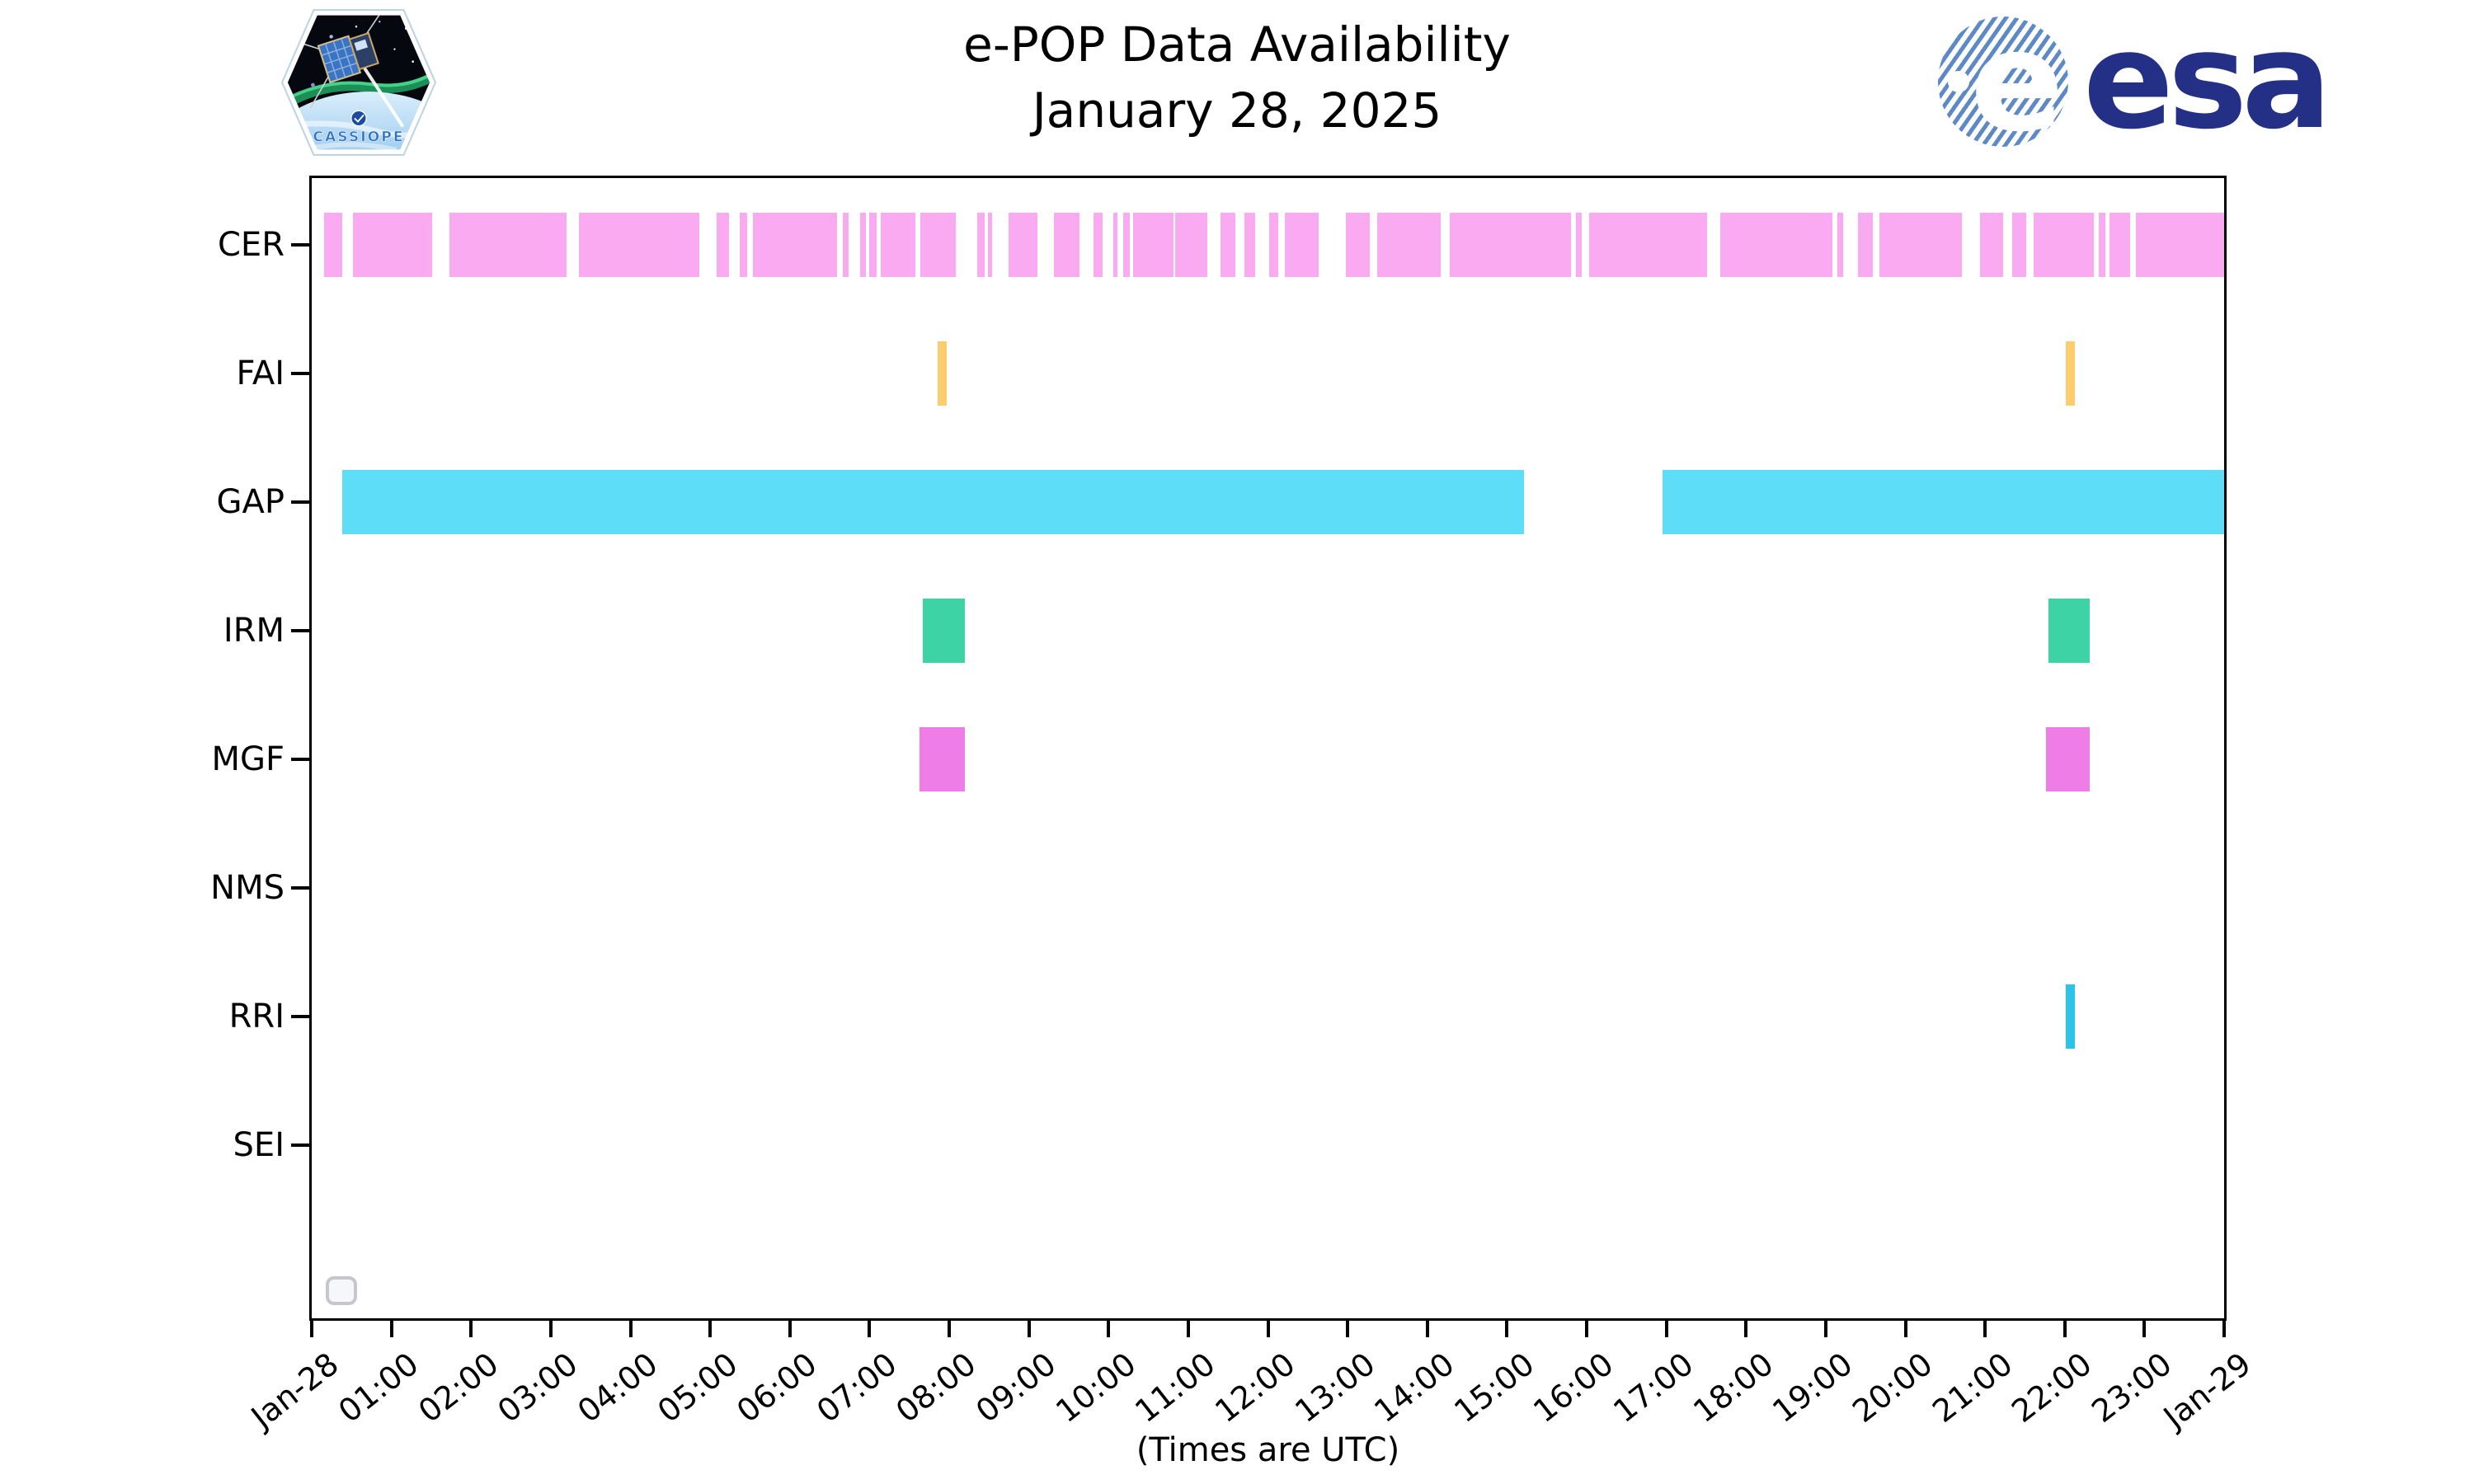 The image size is (2474, 1484). What do you see at coordinates (1653, 1387) in the screenshot?
I see `x-tick-label: 17:00` at bounding box center [1653, 1387].